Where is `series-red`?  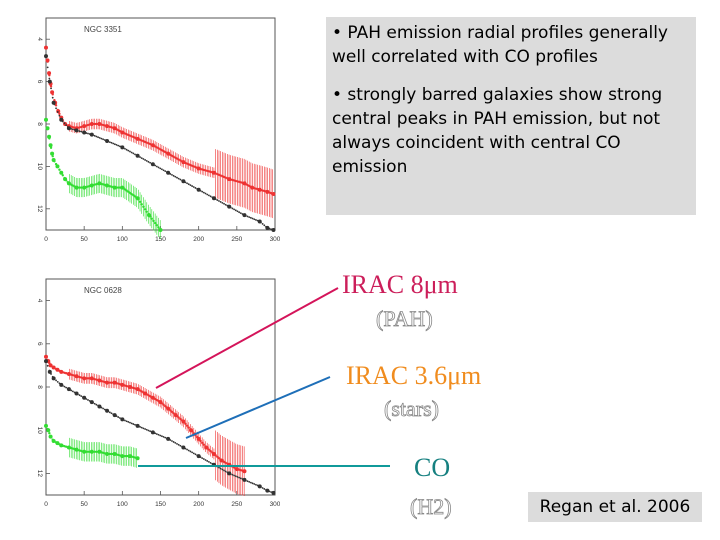
series-red is located at coordinates (160, 132).